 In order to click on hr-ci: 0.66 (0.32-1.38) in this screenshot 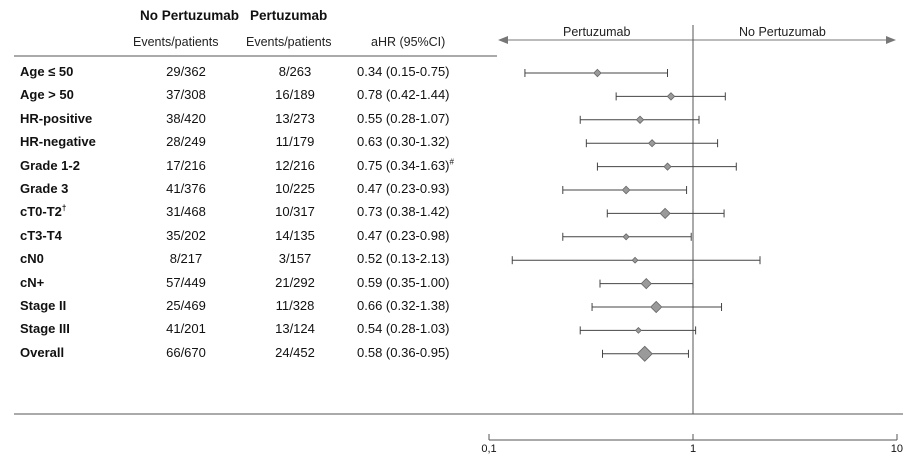, I will do `click(403, 305)`.